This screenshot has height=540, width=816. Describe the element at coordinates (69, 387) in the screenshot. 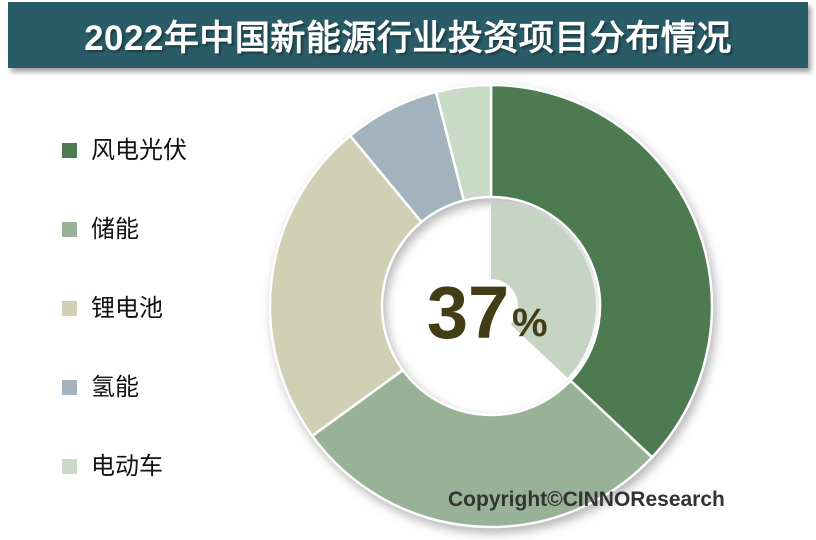

I see `legend-swatch-hydrogen` at that location.